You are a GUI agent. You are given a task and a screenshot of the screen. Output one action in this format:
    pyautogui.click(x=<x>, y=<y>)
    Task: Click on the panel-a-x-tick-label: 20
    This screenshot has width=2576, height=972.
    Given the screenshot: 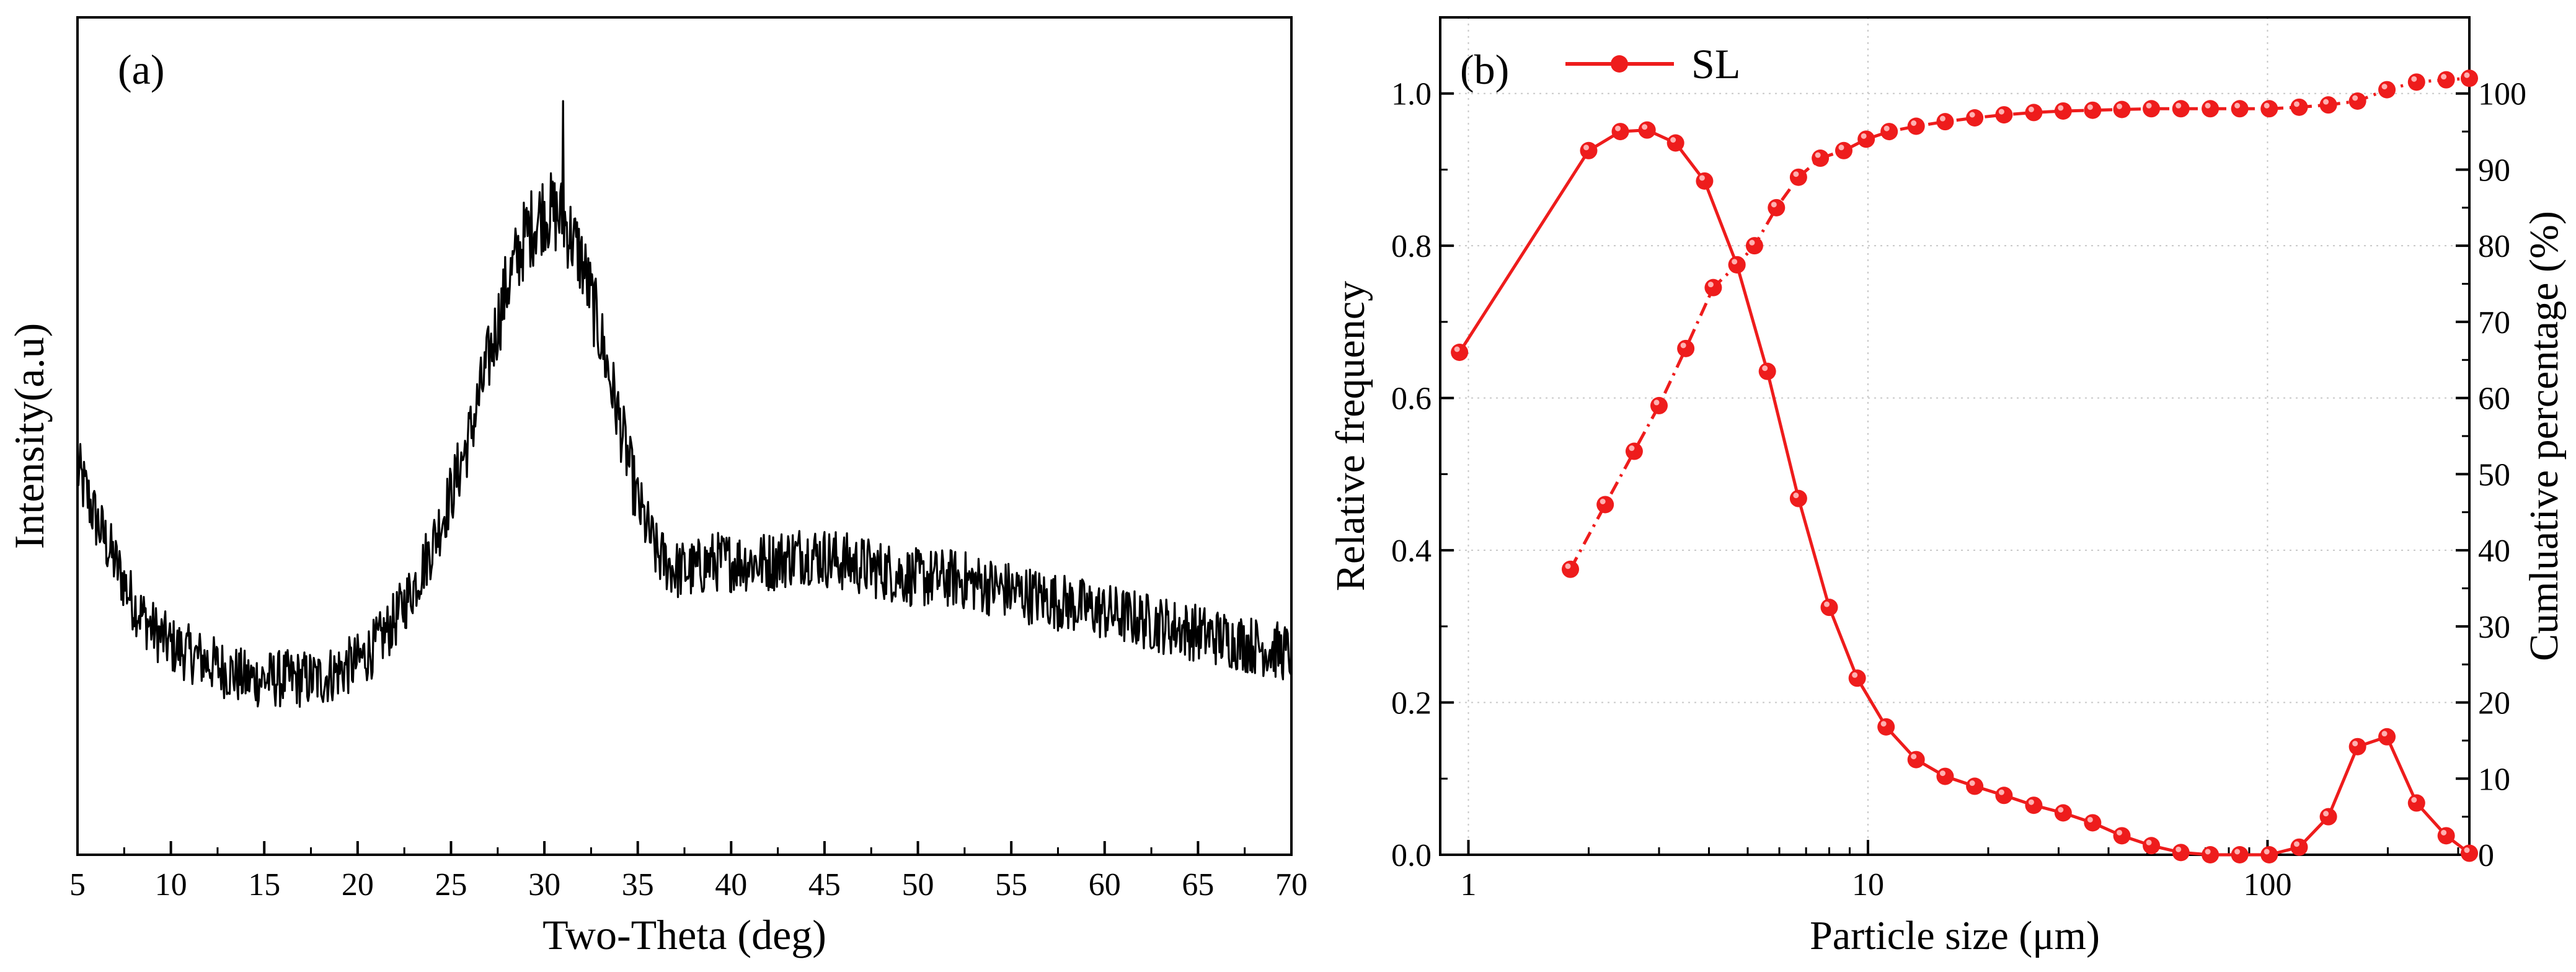 What is the action you would take?
    pyautogui.click(x=358, y=885)
    